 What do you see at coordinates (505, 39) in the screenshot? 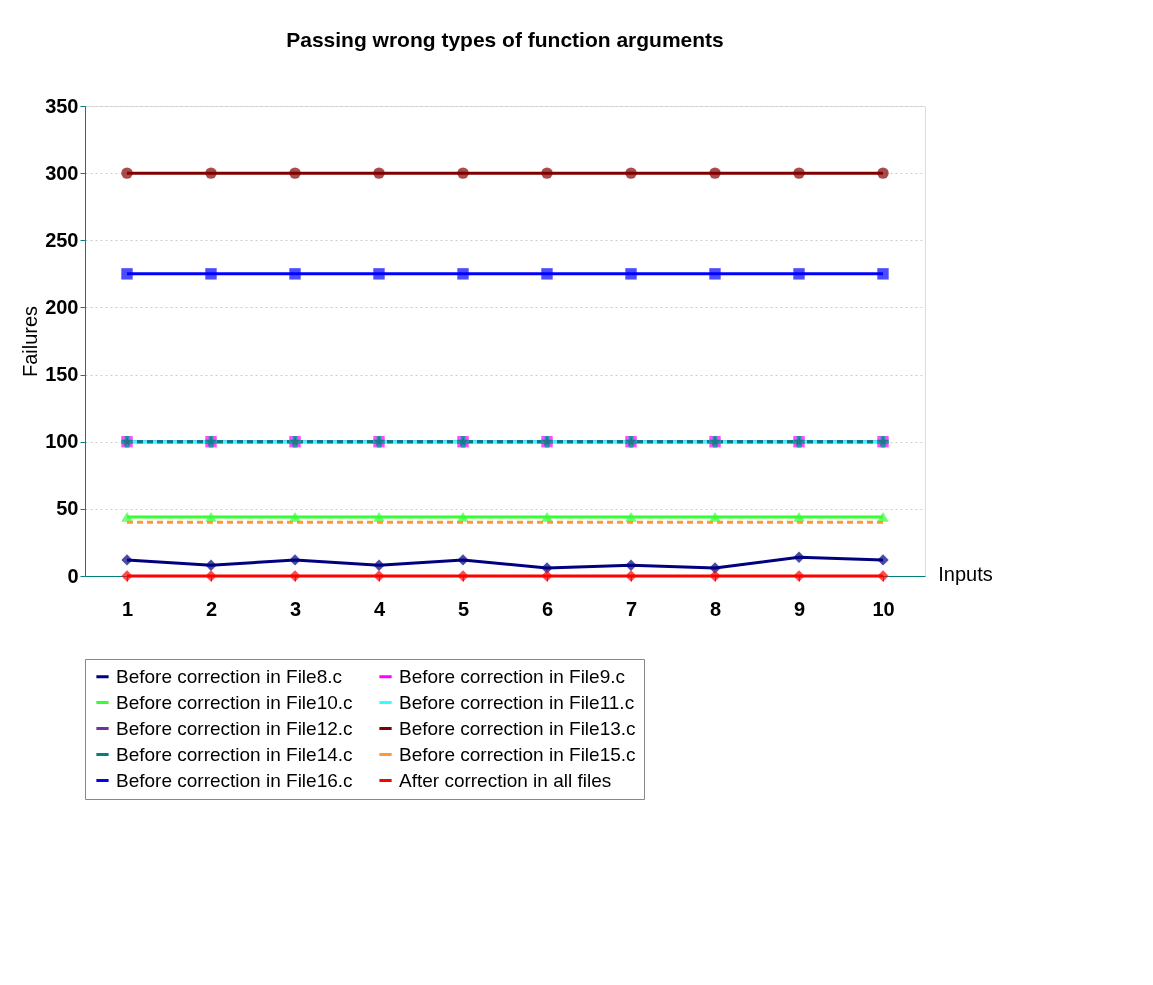
I see `chart-title: Passing wrong types of function arguments` at bounding box center [505, 39].